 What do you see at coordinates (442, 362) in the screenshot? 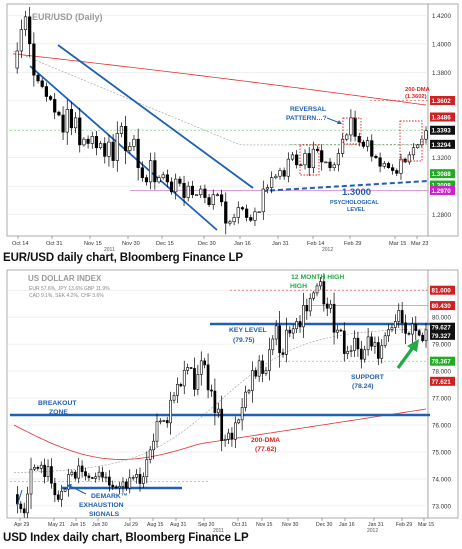
I see `price-tag: 78.367` at bounding box center [442, 362].